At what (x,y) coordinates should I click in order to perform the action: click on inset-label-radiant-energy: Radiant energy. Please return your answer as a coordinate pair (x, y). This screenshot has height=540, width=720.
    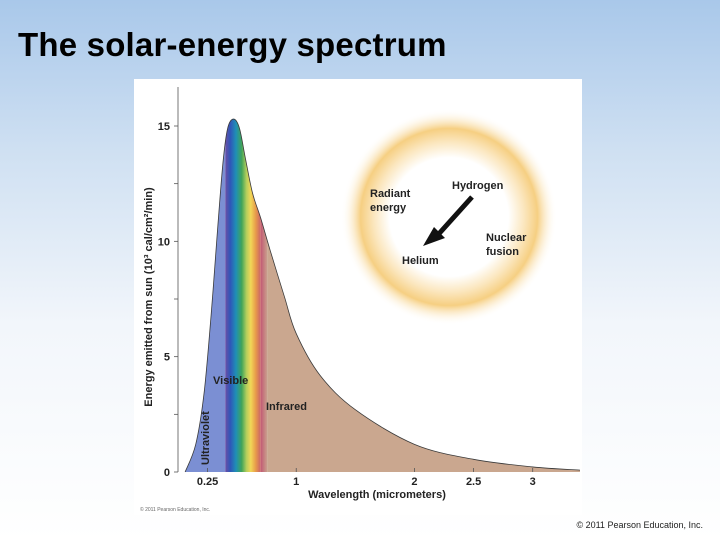
    Looking at the image, I should click on (391, 201).